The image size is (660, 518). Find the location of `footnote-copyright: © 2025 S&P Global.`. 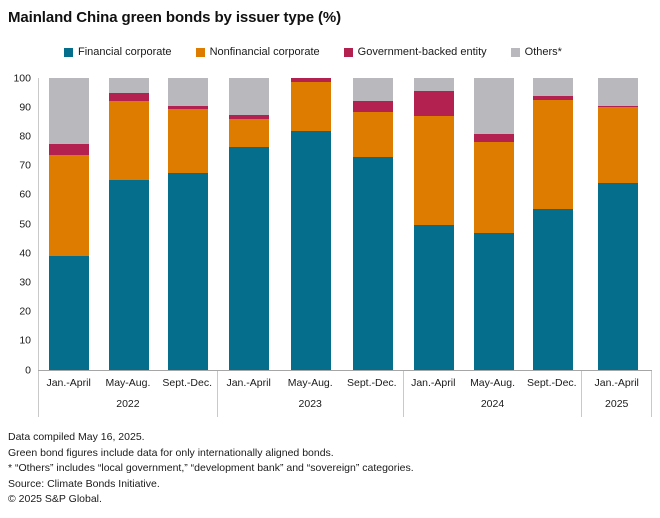

footnote-copyright: © 2025 S&P Global. is located at coordinates (55, 499).